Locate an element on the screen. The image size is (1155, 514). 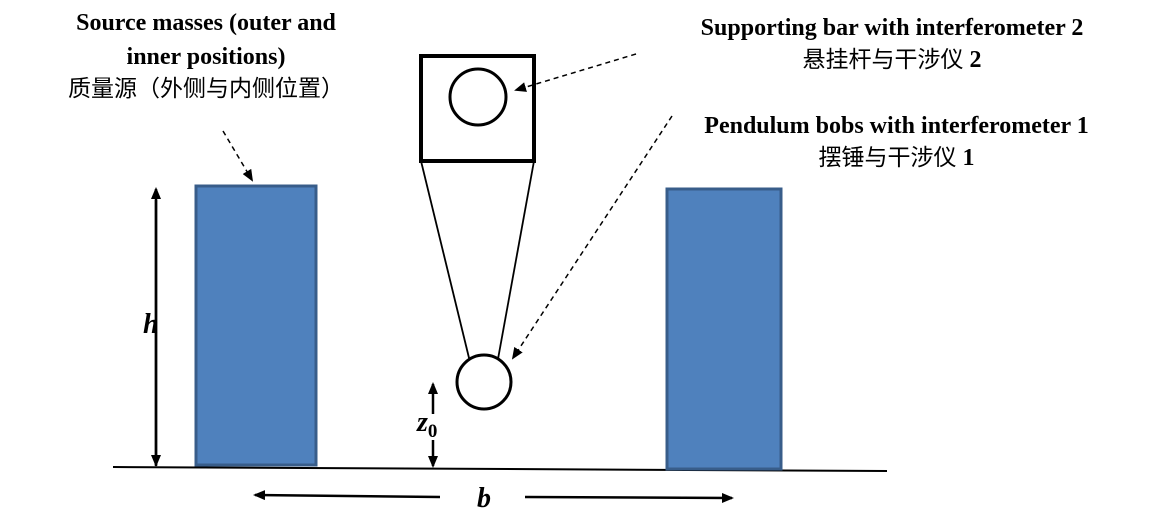
pendulum-bob is located at coordinates (484, 382).